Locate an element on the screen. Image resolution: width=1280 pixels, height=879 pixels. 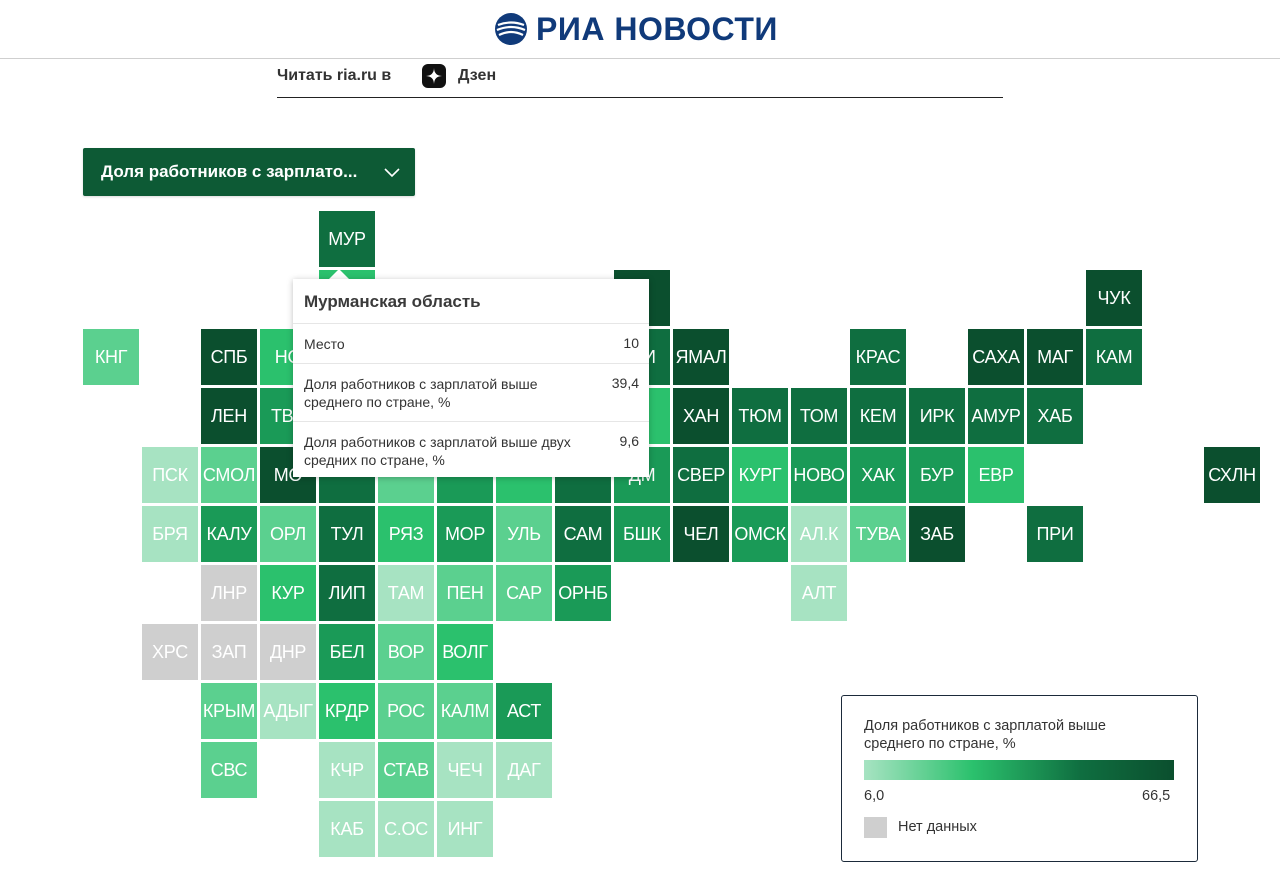
tooltip-row-value: 39,4 is located at coordinates (625, 383).